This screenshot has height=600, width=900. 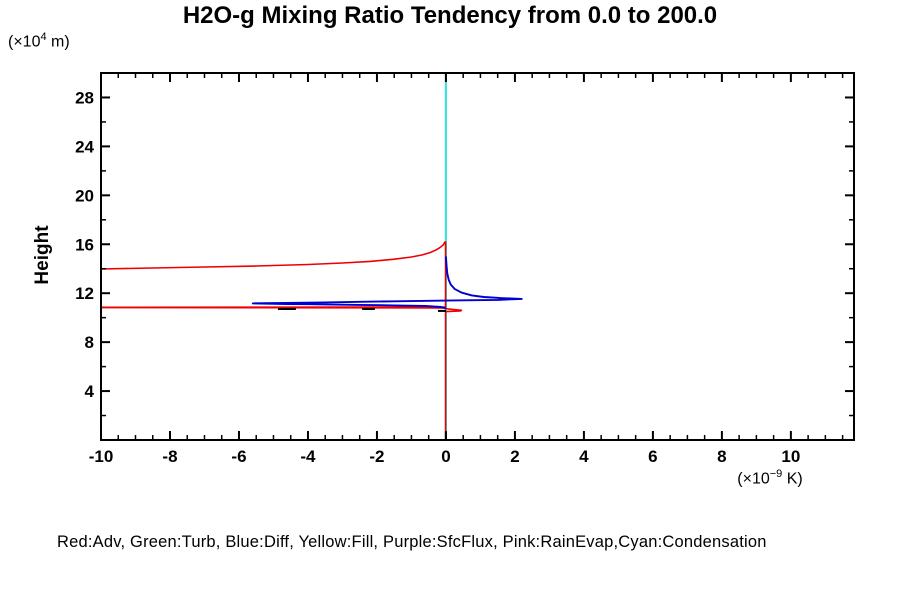 What do you see at coordinates (89, 342) in the screenshot?
I see `y-tick-label: 8` at bounding box center [89, 342].